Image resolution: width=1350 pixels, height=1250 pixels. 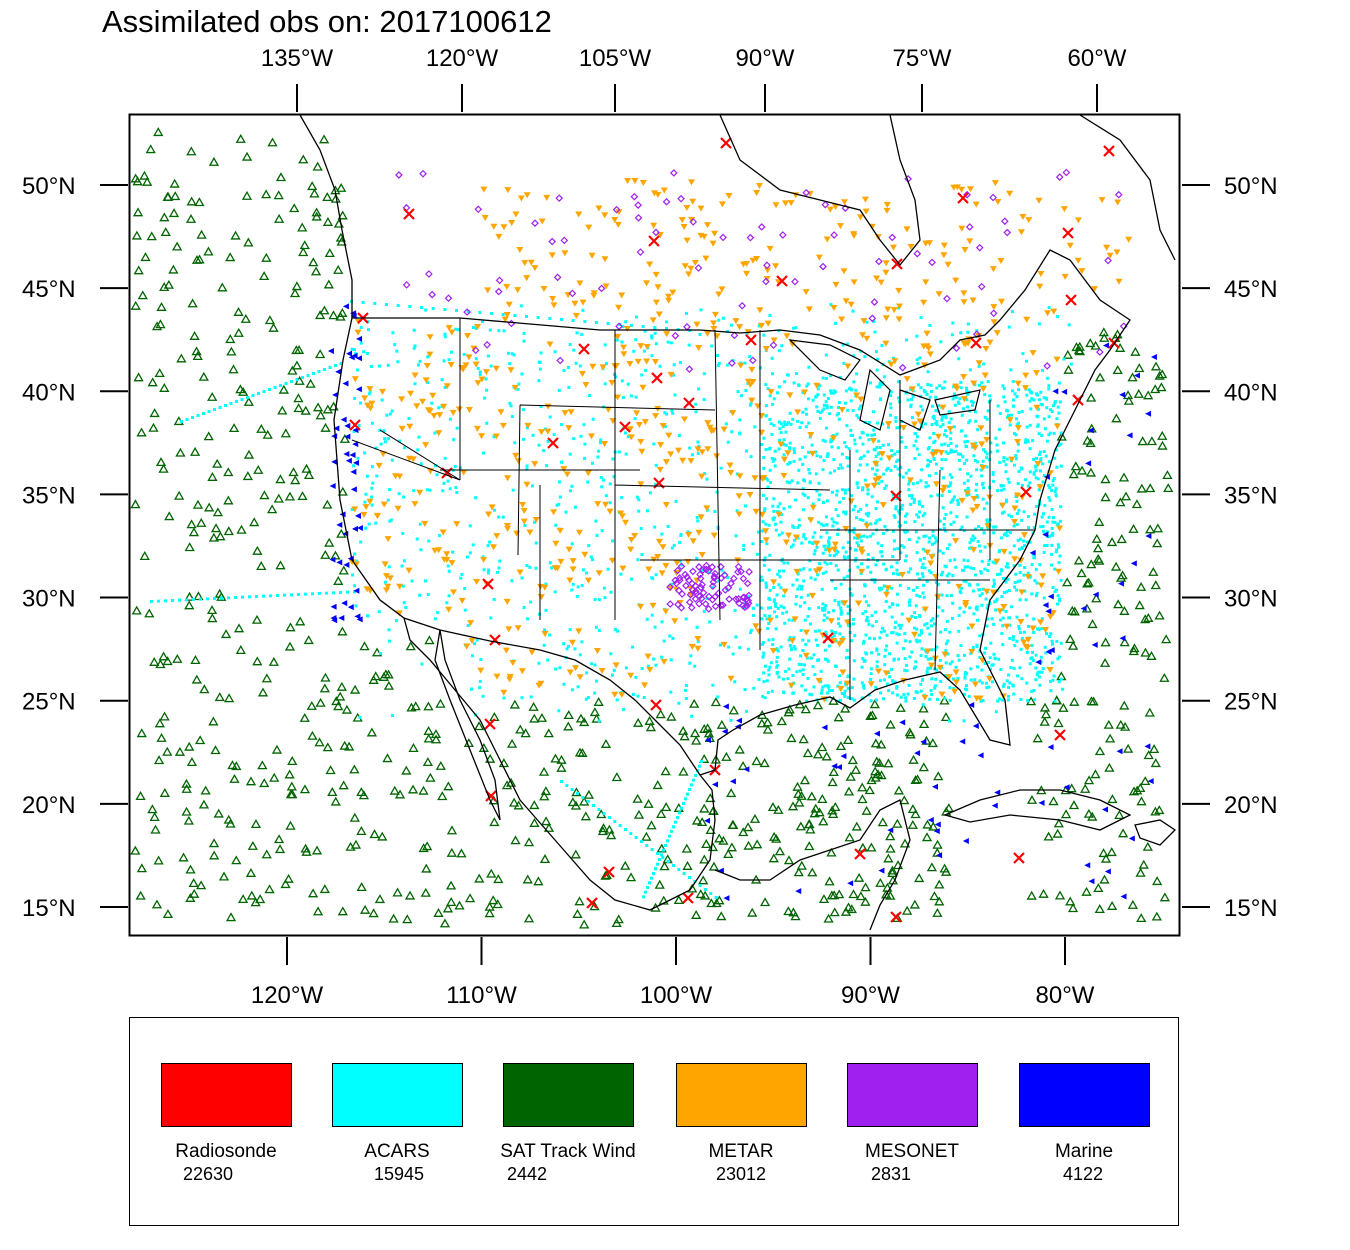 What do you see at coordinates (397, 1095) in the screenshot?
I see `legend-swatch` at bounding box center [397, 1095].